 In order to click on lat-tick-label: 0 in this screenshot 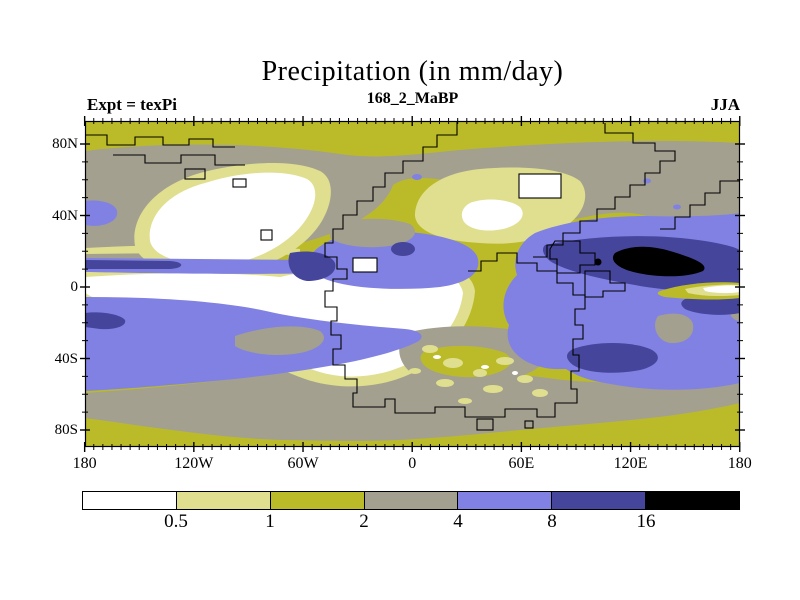, I will do `click(74, 287)`.